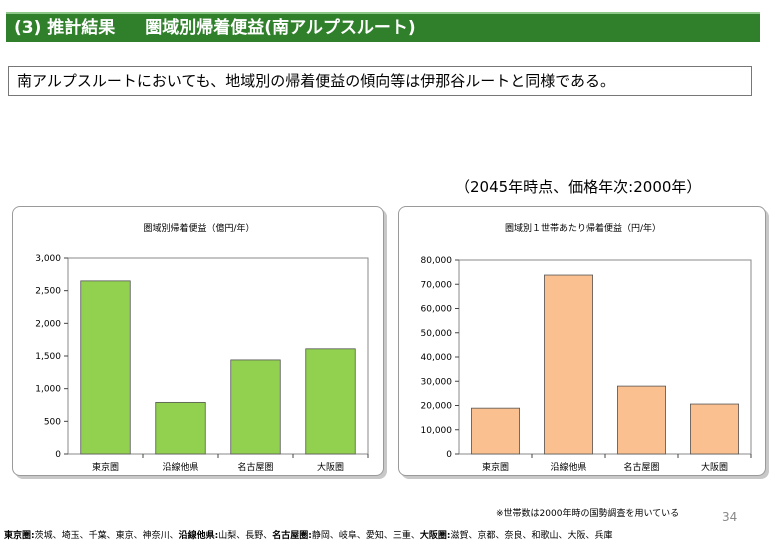  I want to click on y-tick-label: 20,000, so click(437, 407).